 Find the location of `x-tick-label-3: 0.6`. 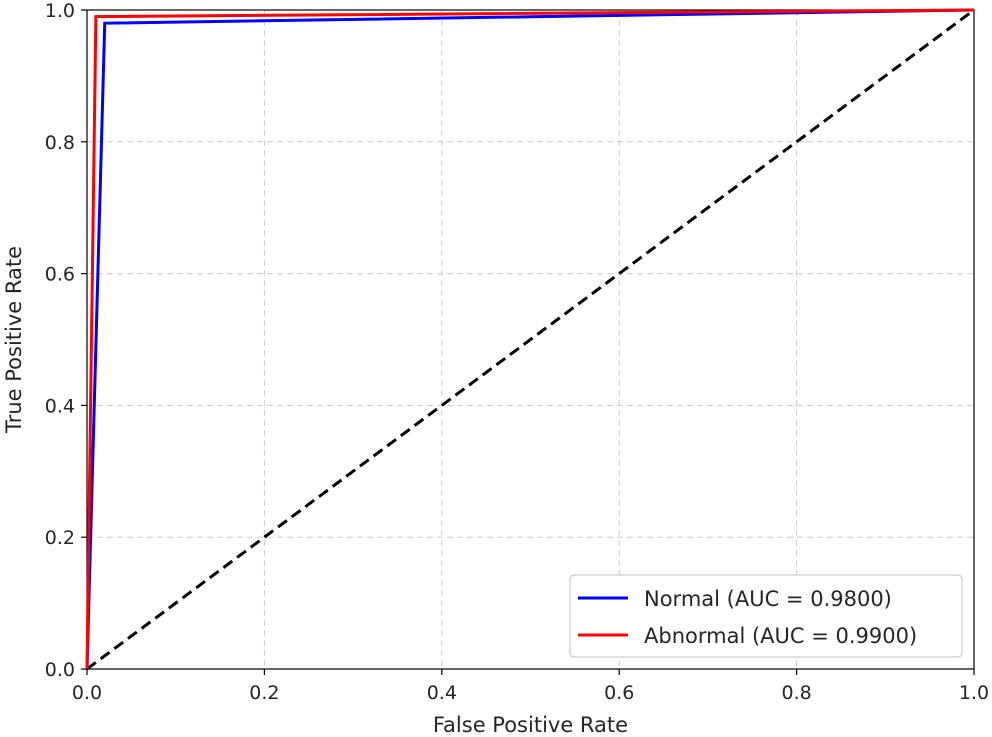

x-tick-label-3: 0.6 is located at coordinates (619, 693).